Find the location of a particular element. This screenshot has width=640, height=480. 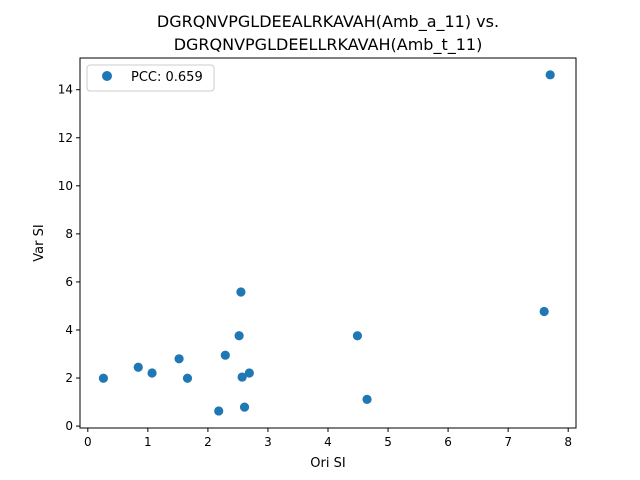

legend: PCC: 0.659 is located at coordinates (150, 78).